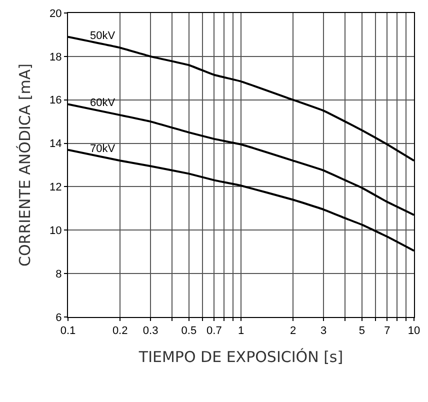 This screenshot has width=428, height=402. What do you see at coordinates (241, 331) in the screenshot?
I see `x-tick-label: 1` at bounding box center [241, 331].